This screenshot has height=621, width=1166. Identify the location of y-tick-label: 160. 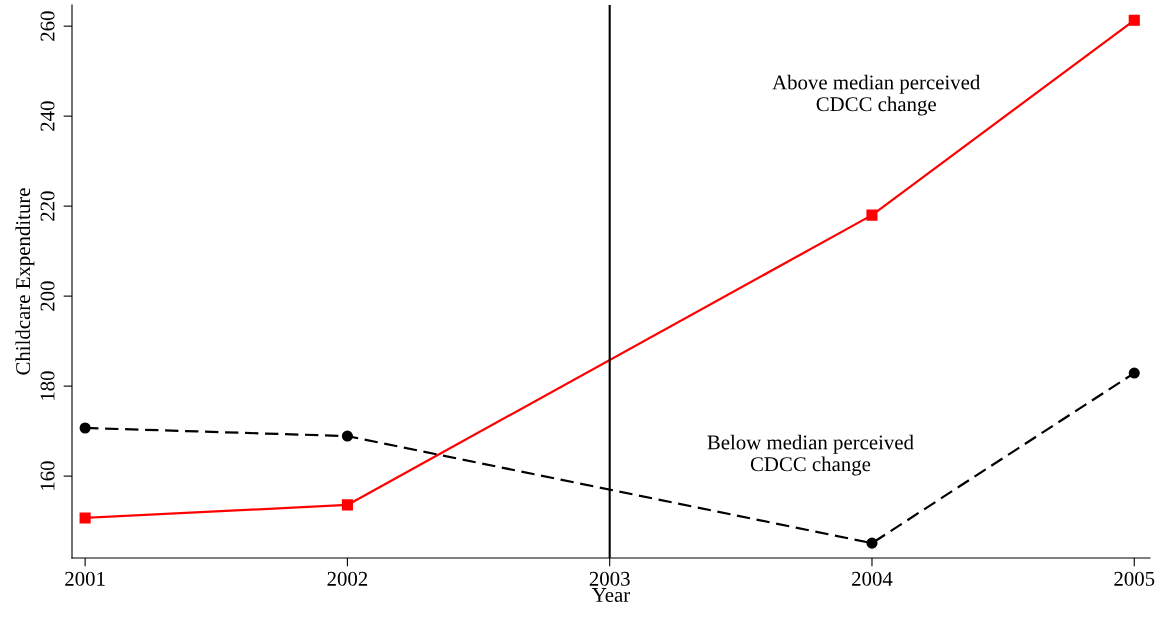
(47, 475).